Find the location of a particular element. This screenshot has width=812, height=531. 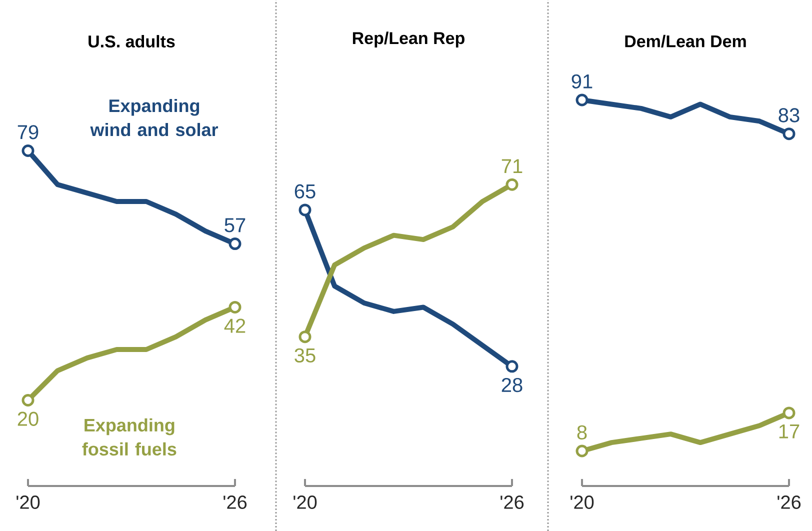

chart-title: Dem/Lean Dem is located at coordinates (685, 41).